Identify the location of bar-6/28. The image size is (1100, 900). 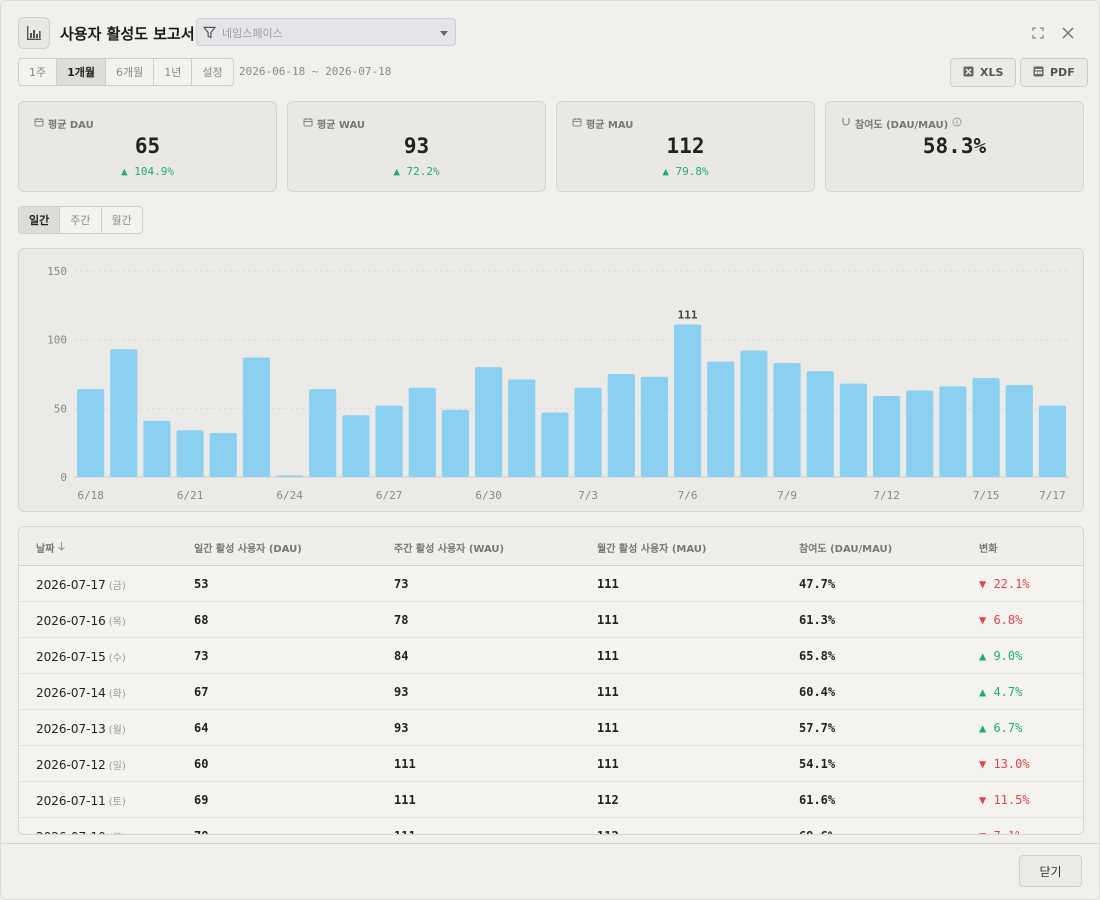
(422, 432).